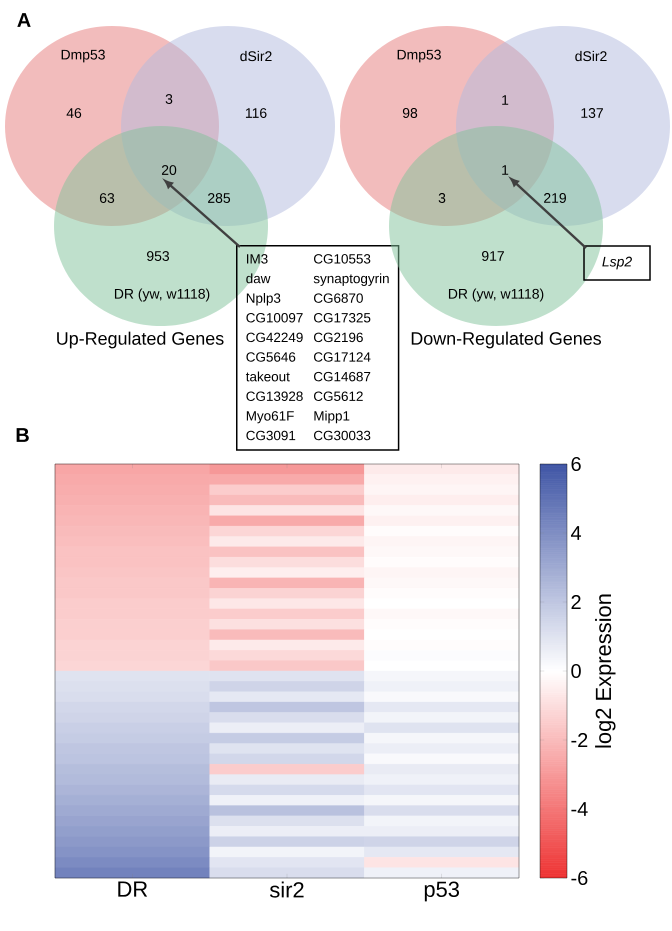  What do you see at coordinates (263, 299) in the screenshot?
I see `text: Nplp3` at bounding box center [263, 299].